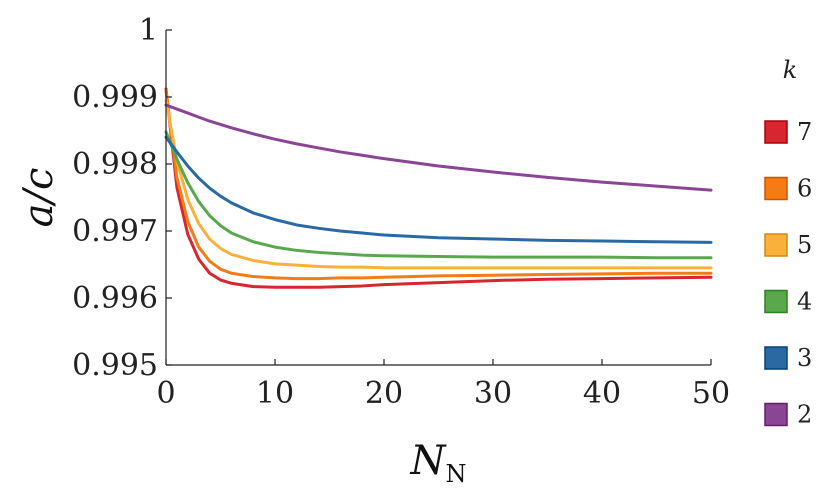  What do you see at coordinates (804, 302) in the screenshot?
I see `legend-label-k-4: 4` at bounding box center [804, 302].